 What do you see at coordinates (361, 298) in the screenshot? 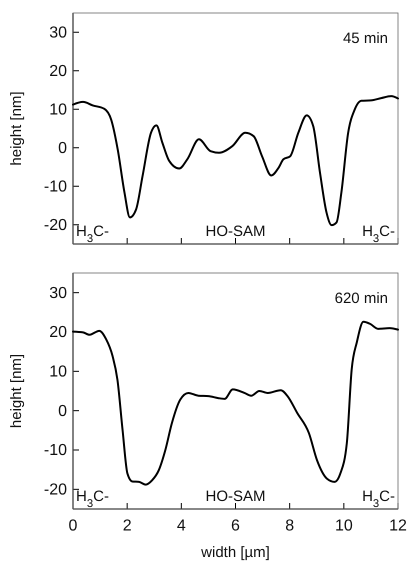
I see `annotation: 620 min` at bounding box center [361, 298].